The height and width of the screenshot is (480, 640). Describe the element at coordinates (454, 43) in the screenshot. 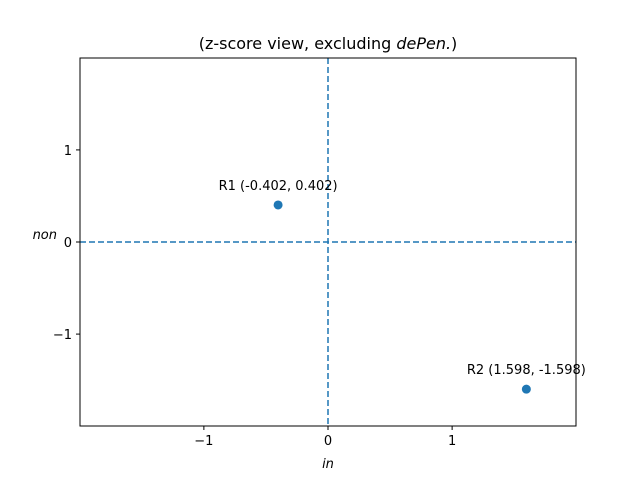

I see `chart-title-suffix: )` at that location.